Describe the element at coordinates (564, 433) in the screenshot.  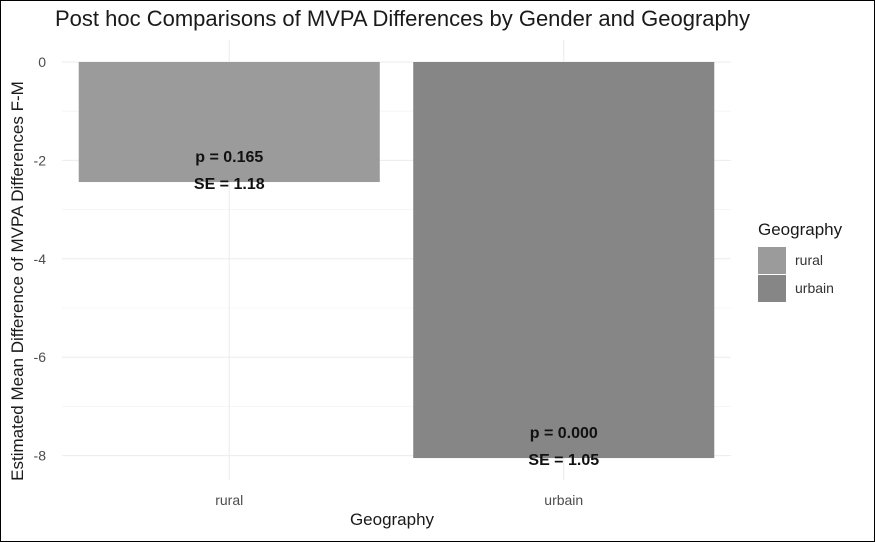
I see `p-value-label-urbain: p = 0.000` at that location.